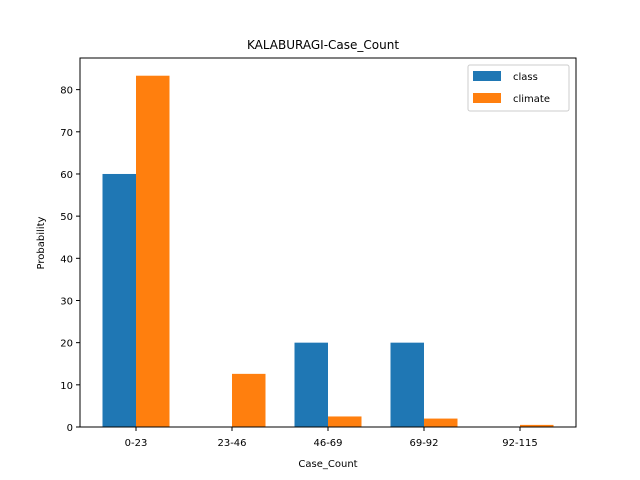 This screenshot has height=480, width=640. What do you see at coordinates (323, 45) in the screenshot?
I see `chart-title: KALABURAGI-Case_Count` at bounding box center [323, 45].